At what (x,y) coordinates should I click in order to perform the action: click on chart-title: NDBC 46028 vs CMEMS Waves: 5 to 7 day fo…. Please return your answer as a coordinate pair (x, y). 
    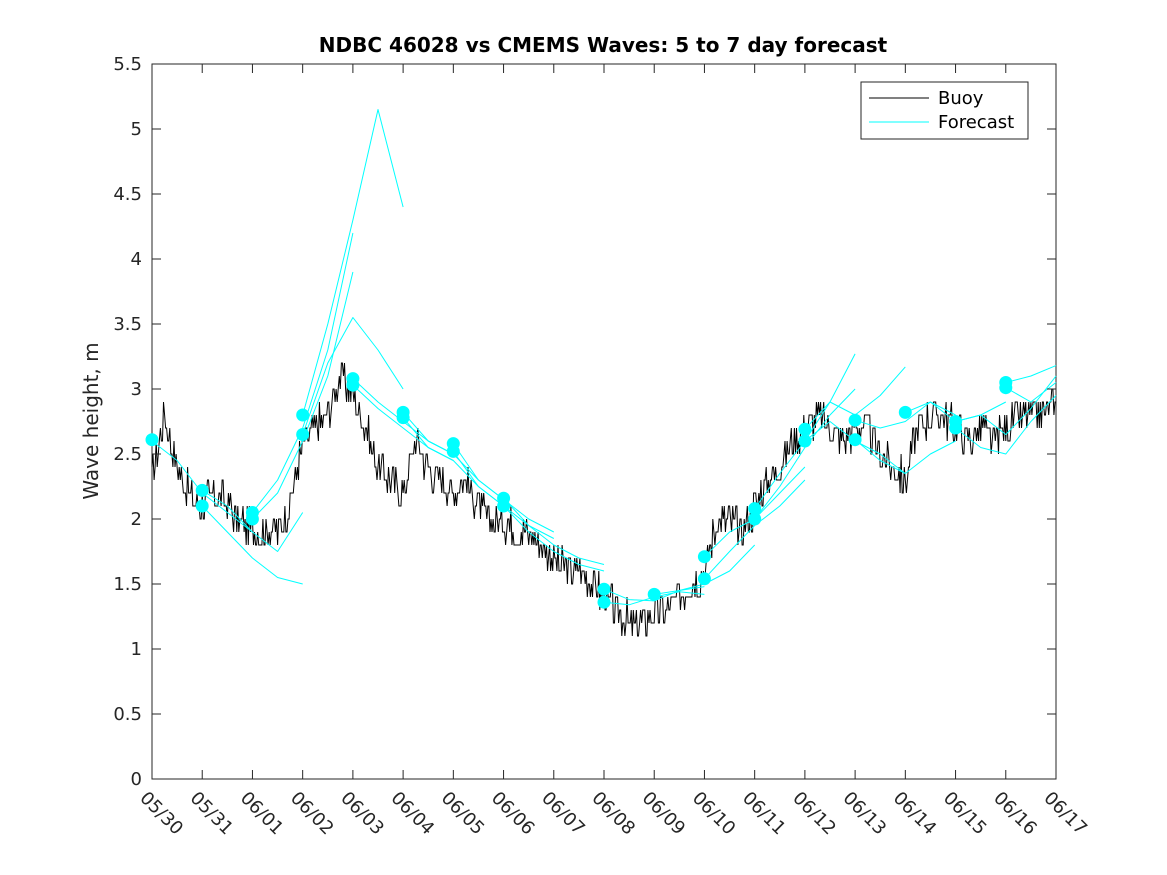
    Looking at the image, I should click on (603, 45).